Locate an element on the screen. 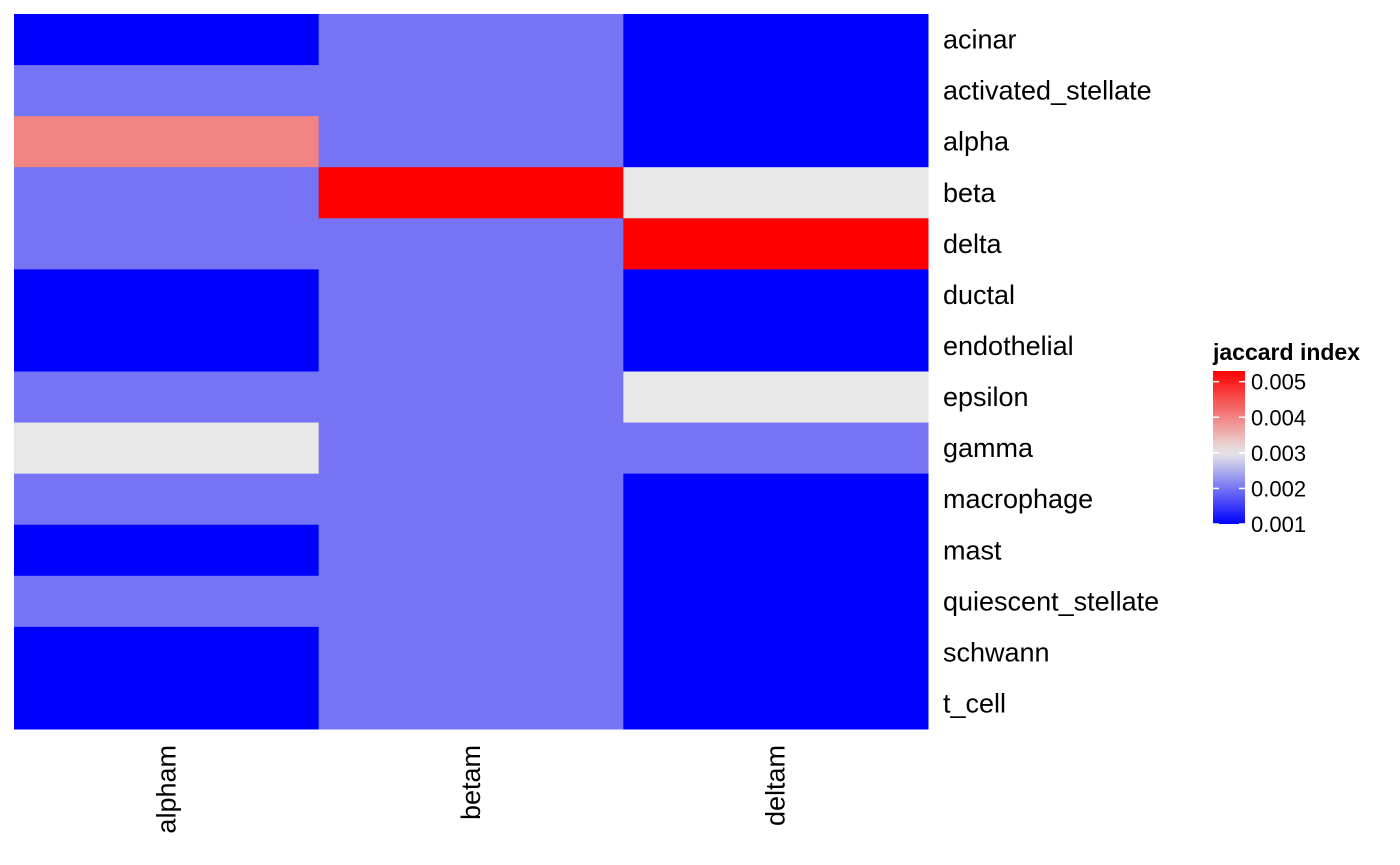 Image resolution: width=1400 pixels, height=865 pixels. column-label-betam: betam is located at coordinates (471, 782).